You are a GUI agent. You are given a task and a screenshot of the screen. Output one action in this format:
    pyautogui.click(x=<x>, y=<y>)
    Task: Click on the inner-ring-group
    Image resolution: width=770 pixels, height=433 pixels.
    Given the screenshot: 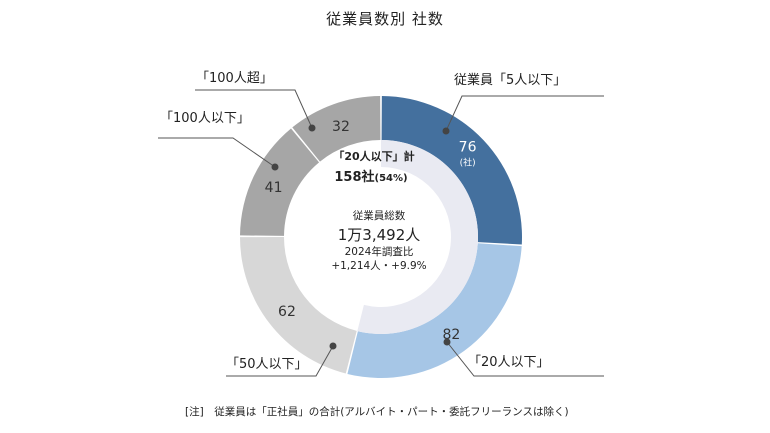 What is the action you would take?
    pyautogui.click(x=417, y=237)
    